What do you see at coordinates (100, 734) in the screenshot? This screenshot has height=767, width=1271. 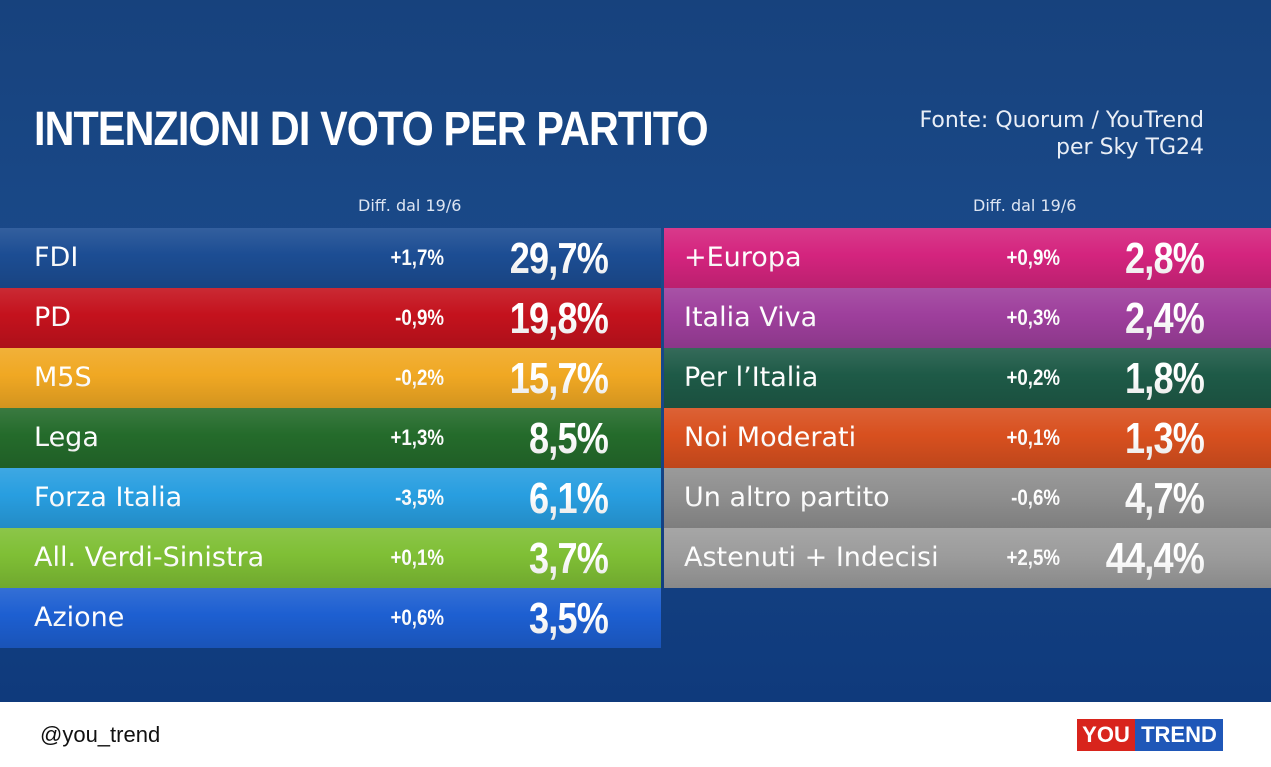 I see `twitter-handle: @you_trend` at bounding box center [100, 734].